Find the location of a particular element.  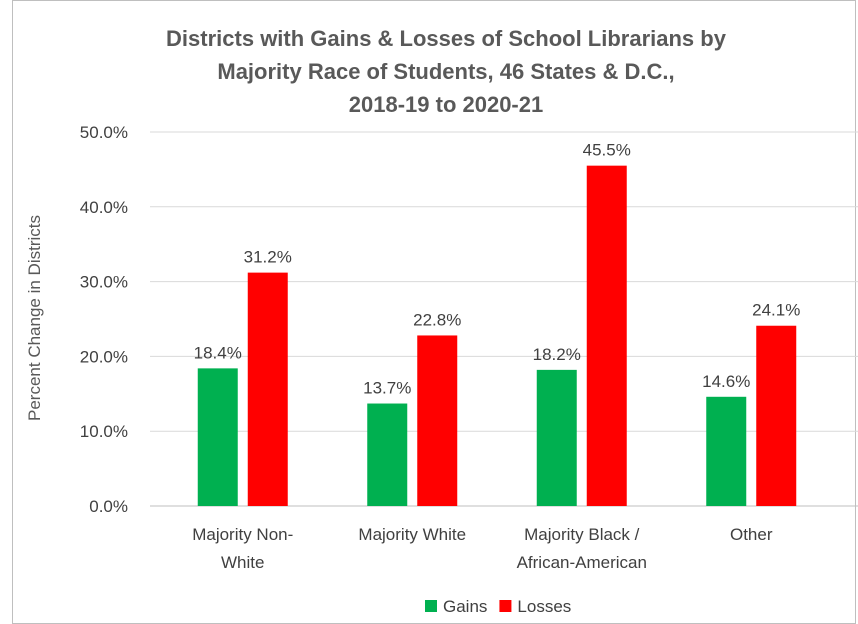

data-label: 13.7% is located at coordinates (387, 388).